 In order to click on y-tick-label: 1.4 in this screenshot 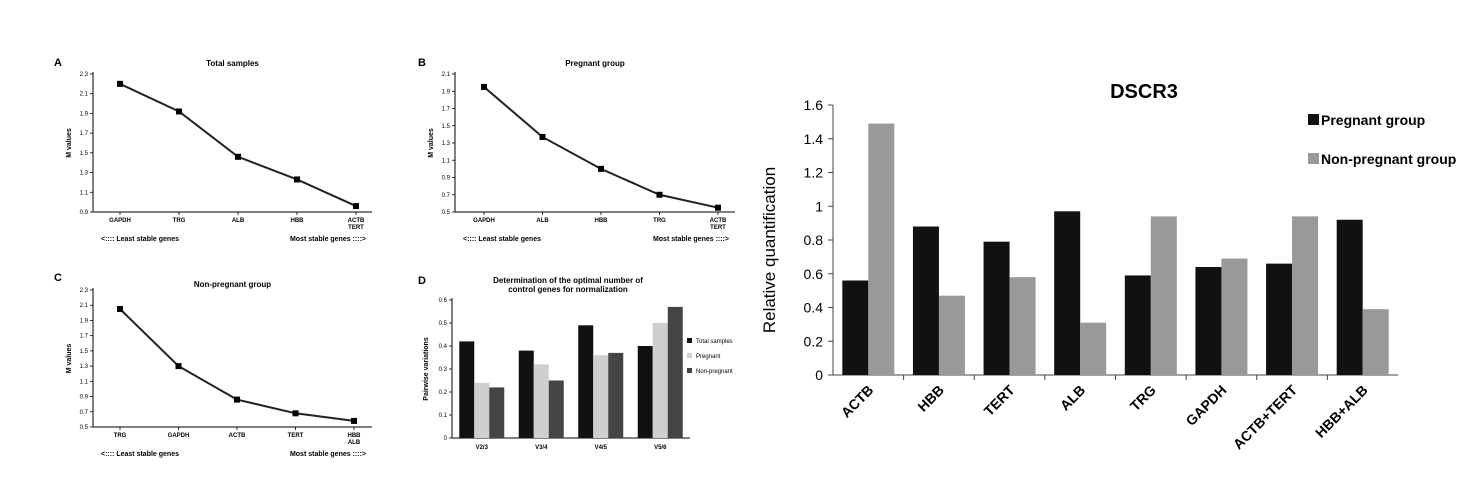, I will do `click(814, 139)`.